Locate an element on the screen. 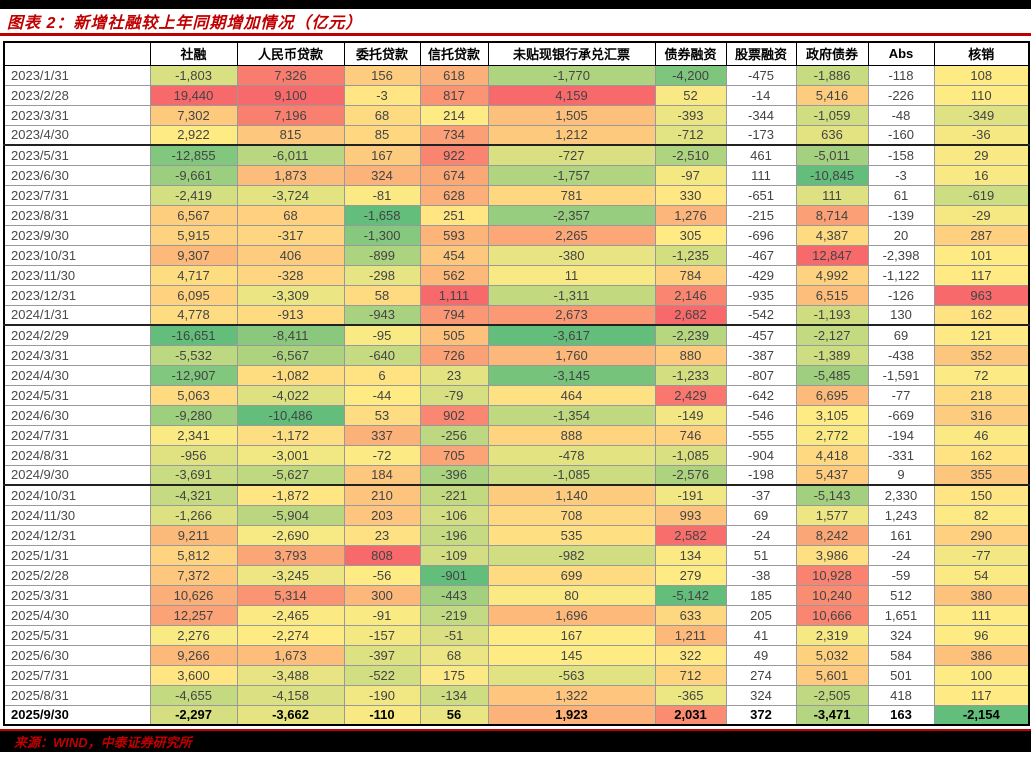 This screenshot has width=1031, height=783. value-cell: -3 is located at coordinates (382, 95).